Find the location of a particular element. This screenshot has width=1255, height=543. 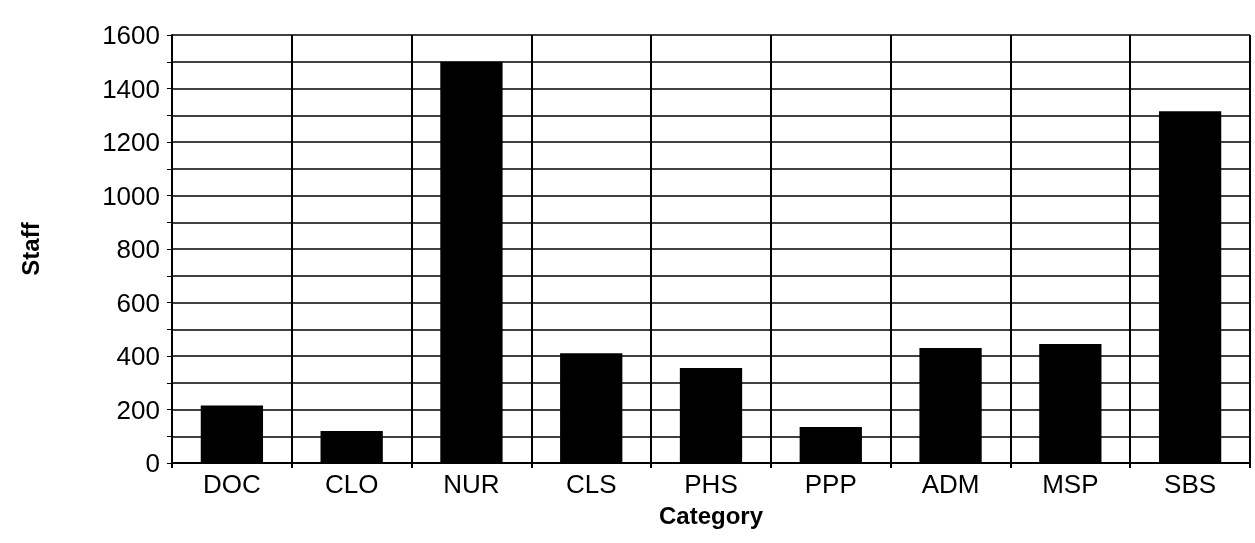

y-tick-label: 800 is located at coordinates (138, 249).